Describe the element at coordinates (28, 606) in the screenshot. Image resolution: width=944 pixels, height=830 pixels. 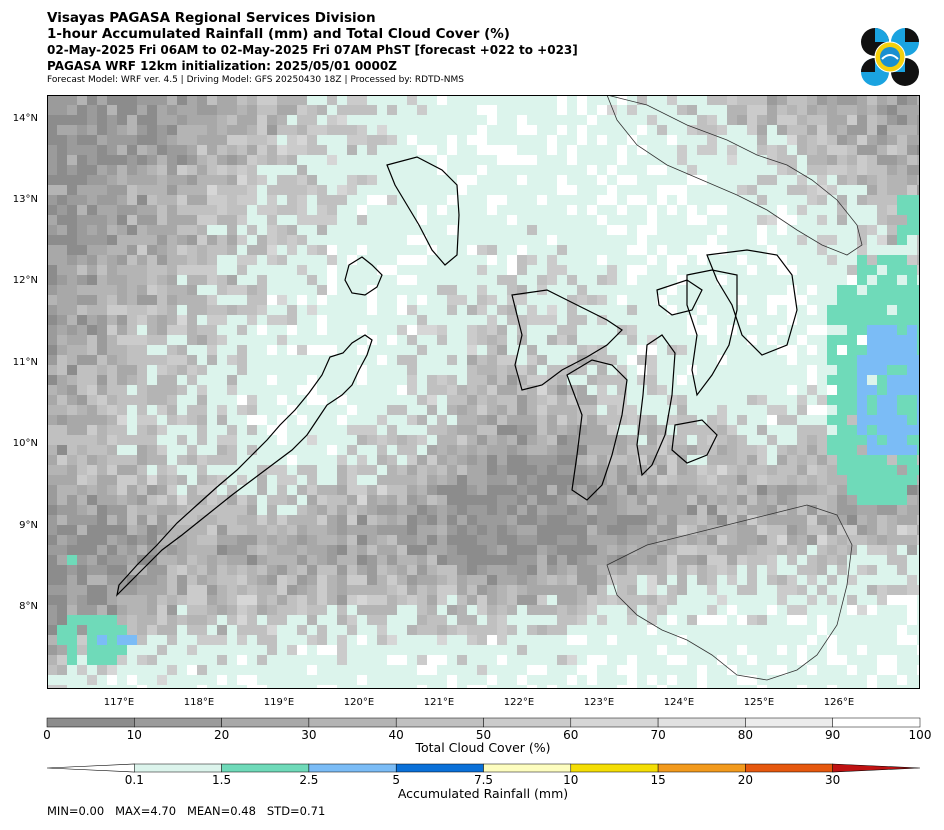
I see `latitude-label: 8°N` at that location.